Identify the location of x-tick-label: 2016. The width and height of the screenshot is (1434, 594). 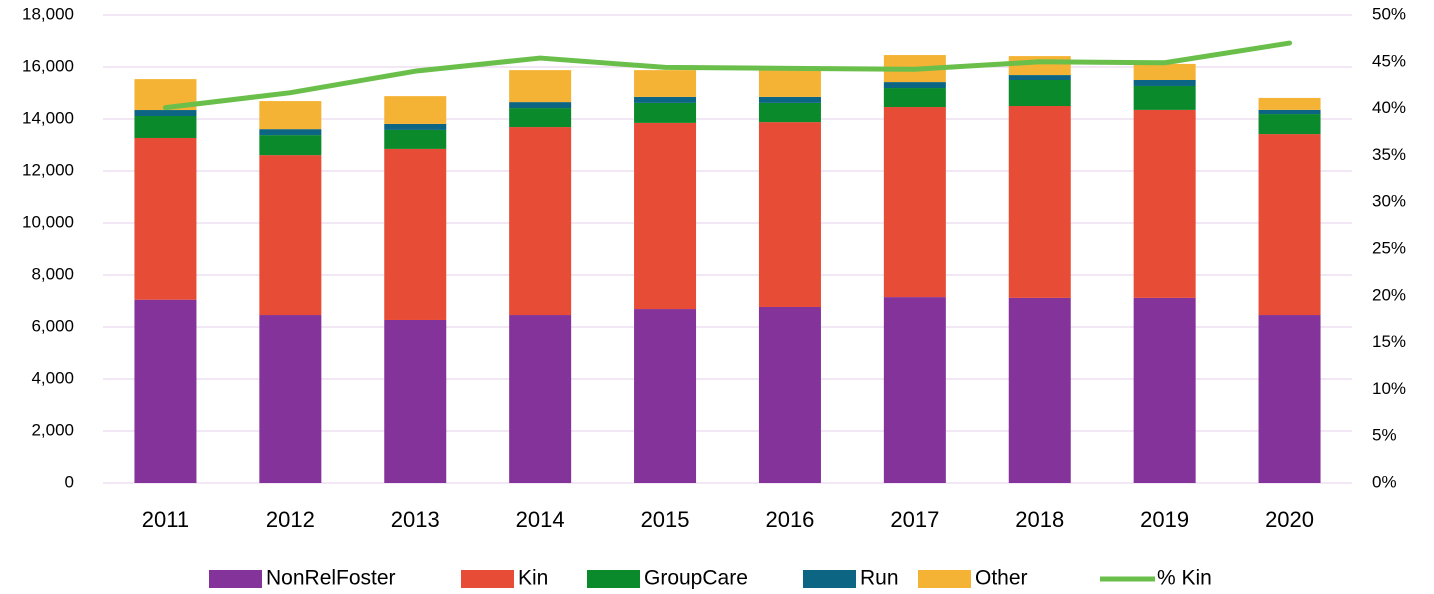
(789, 519).